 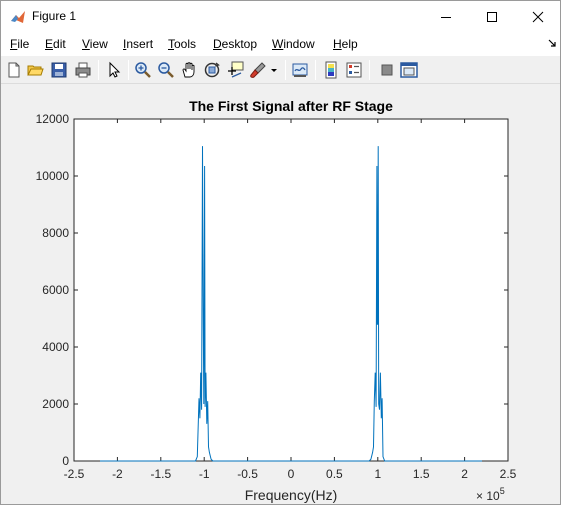 I want to click on brush-icon, so click(x=258, y=70).